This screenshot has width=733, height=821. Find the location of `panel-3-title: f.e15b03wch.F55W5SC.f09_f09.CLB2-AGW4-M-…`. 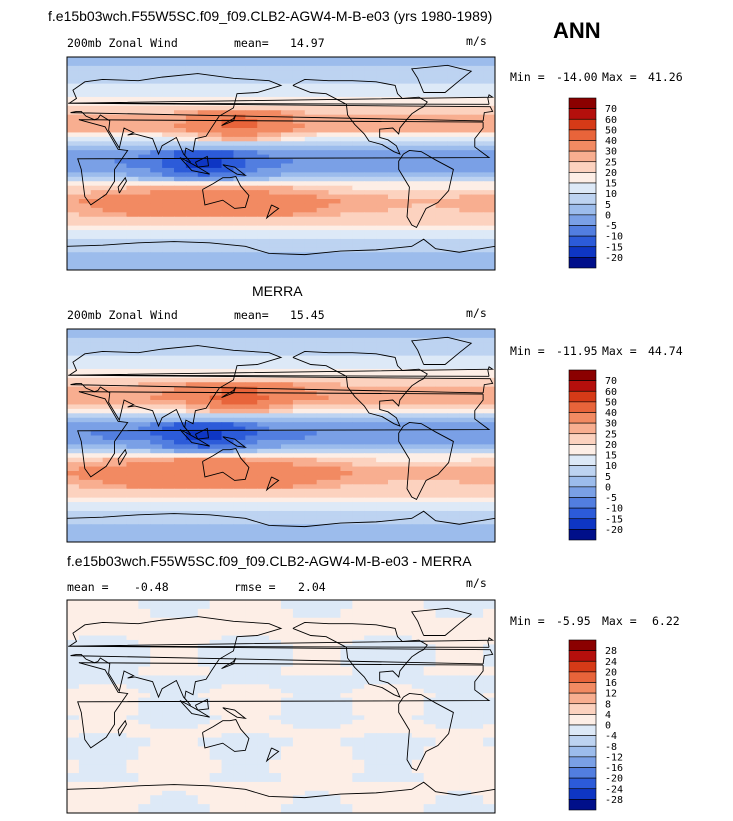

panel-3-title: f.e15b03wch.F55W5SC.f09_f09.CLB2-AGW4-M-… is located at coordinates (269, 561).